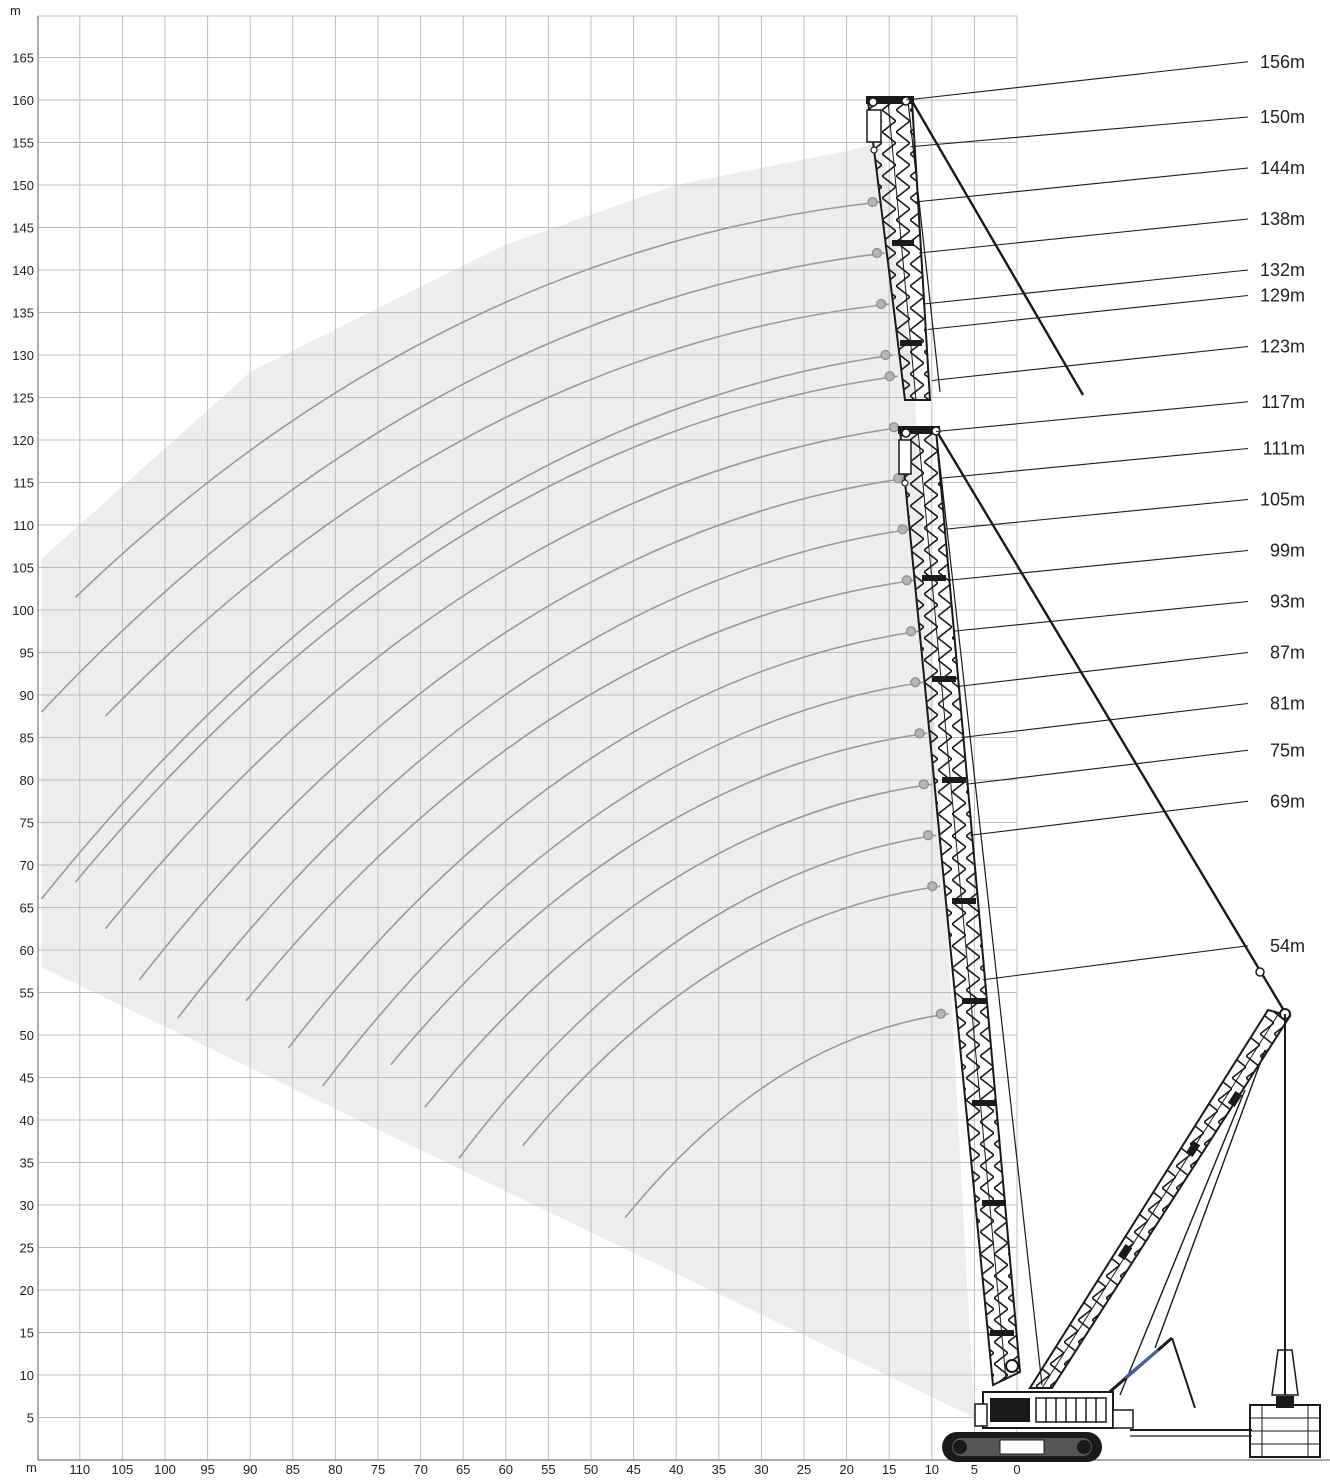  Describe the element at coordinates (1282, 168) in the screenshot. I see `boom-length-label: 144m` at that location.